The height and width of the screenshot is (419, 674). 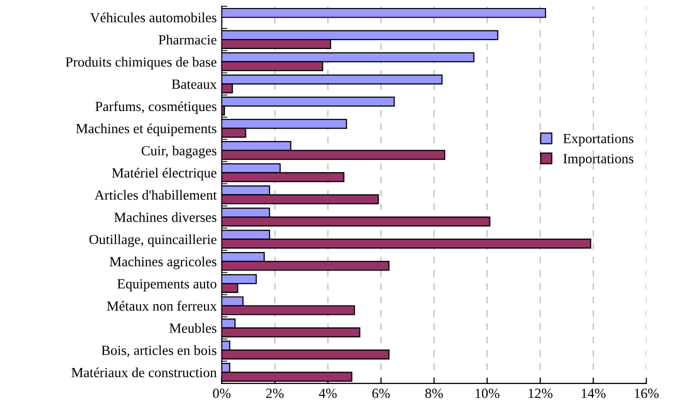 I want to click on y-tick-label: Equipements auto, so click(x=166, y=285).